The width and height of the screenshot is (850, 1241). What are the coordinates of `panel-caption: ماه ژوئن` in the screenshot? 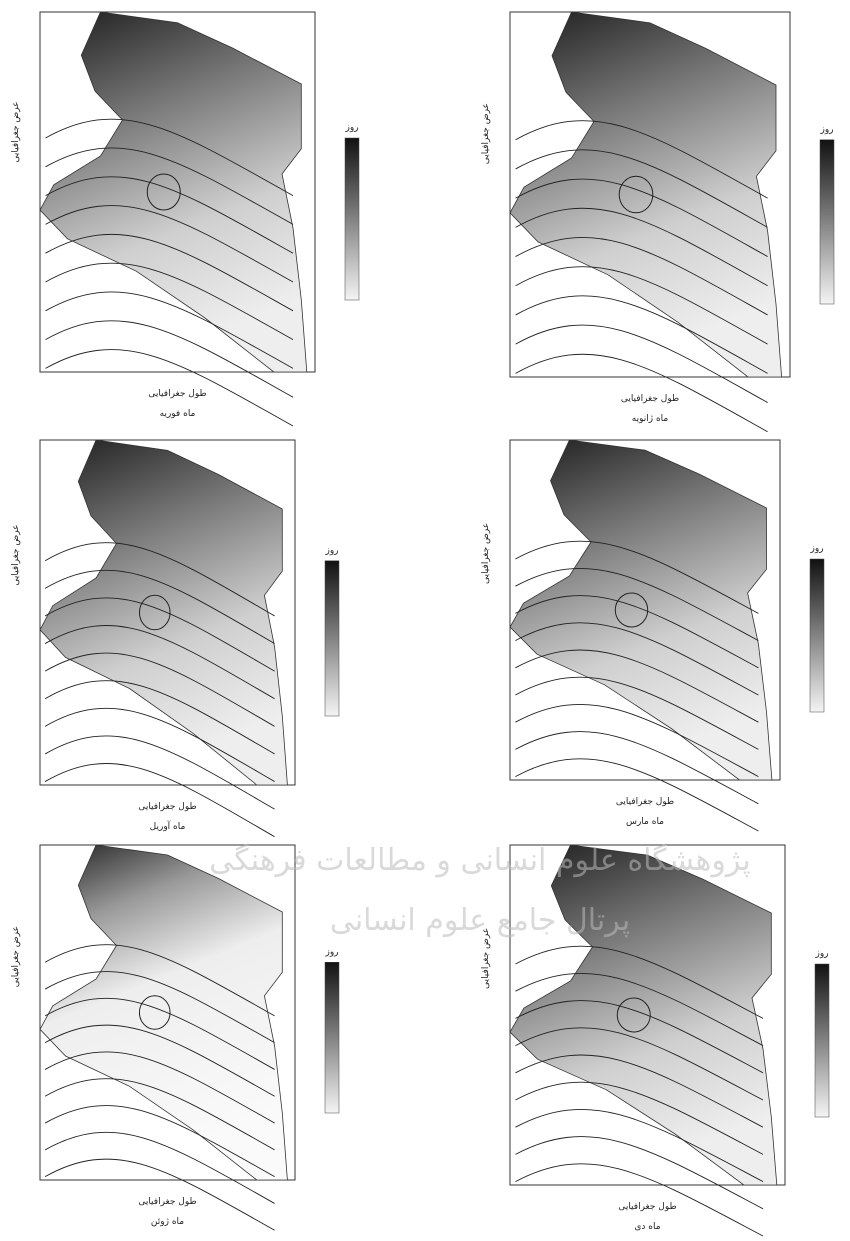 It's located at (167, 1222).